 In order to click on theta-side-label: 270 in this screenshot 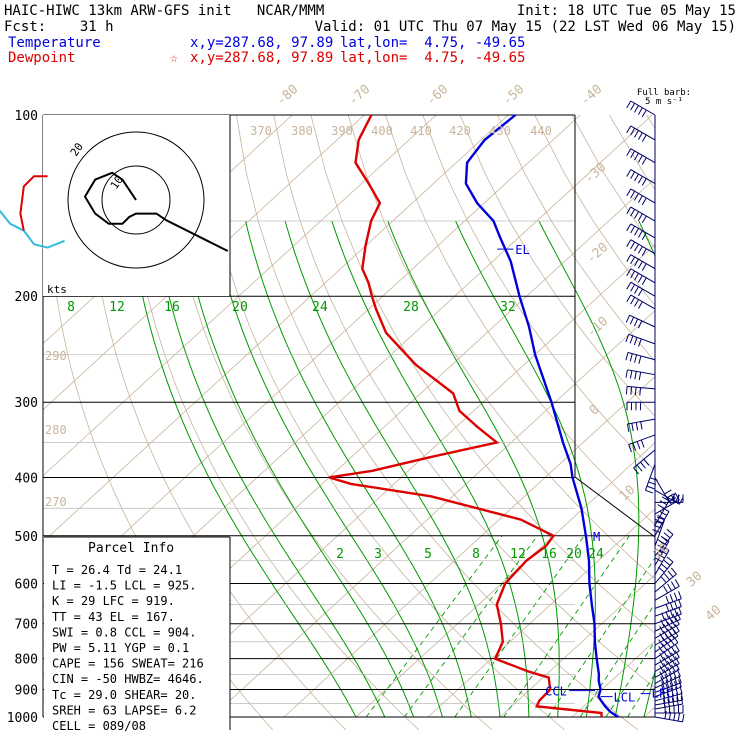, I will do `click(56, 502)`.